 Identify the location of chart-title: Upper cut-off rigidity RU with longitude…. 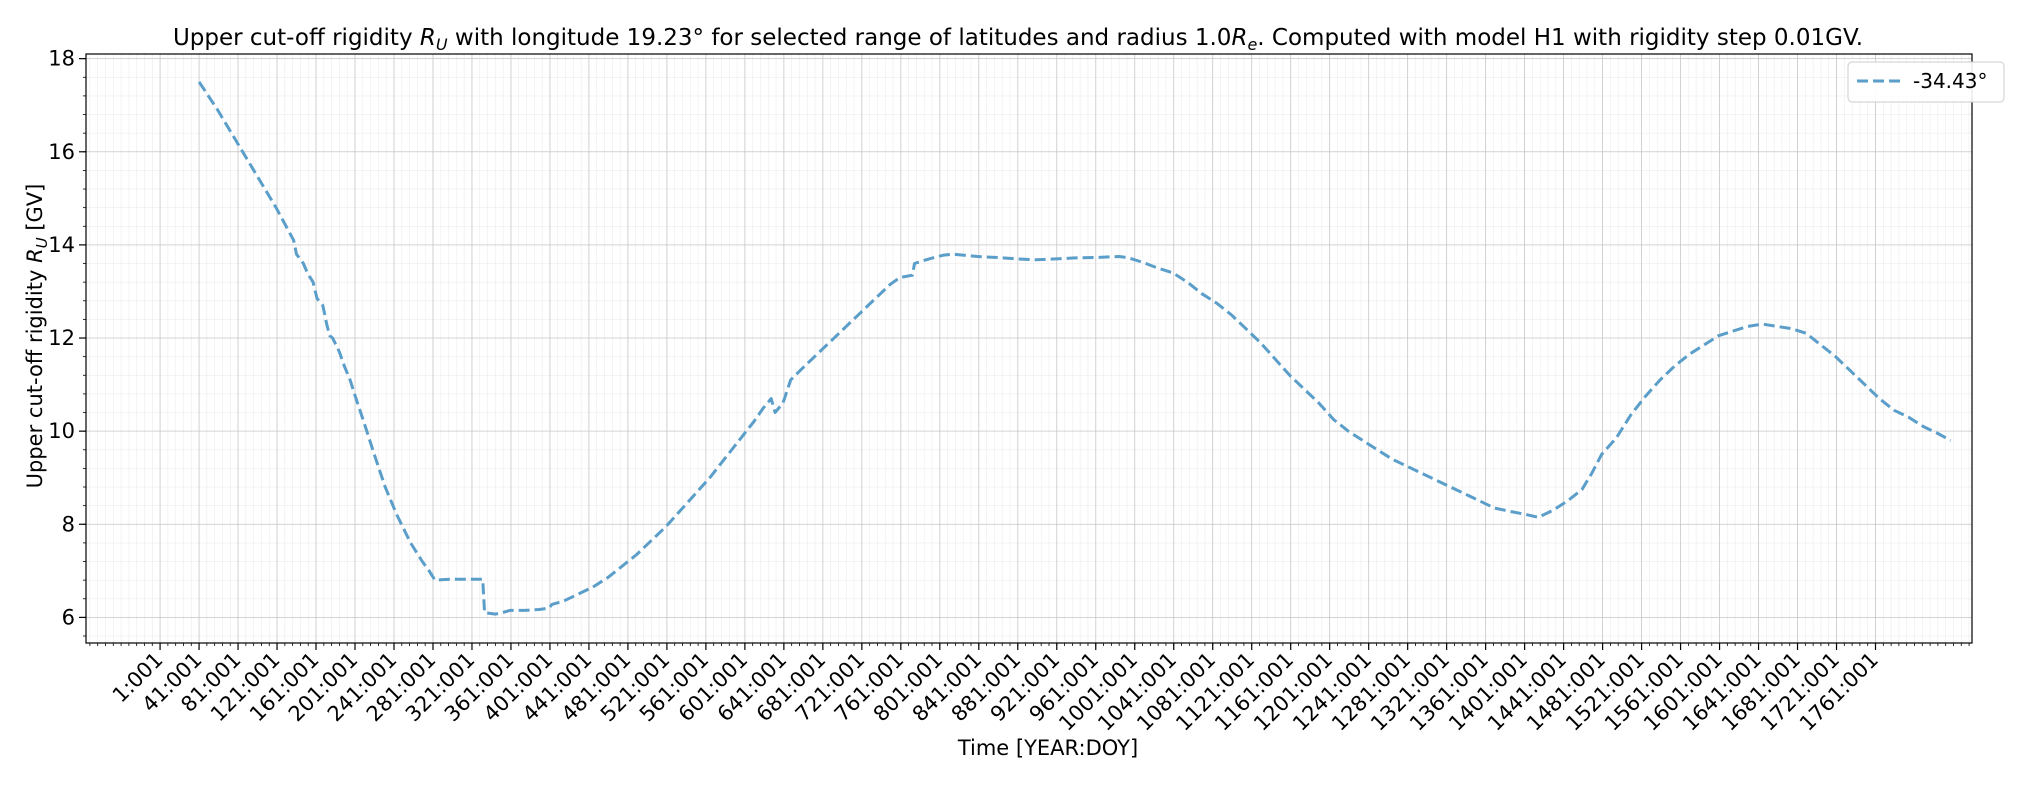
(1018, 39).